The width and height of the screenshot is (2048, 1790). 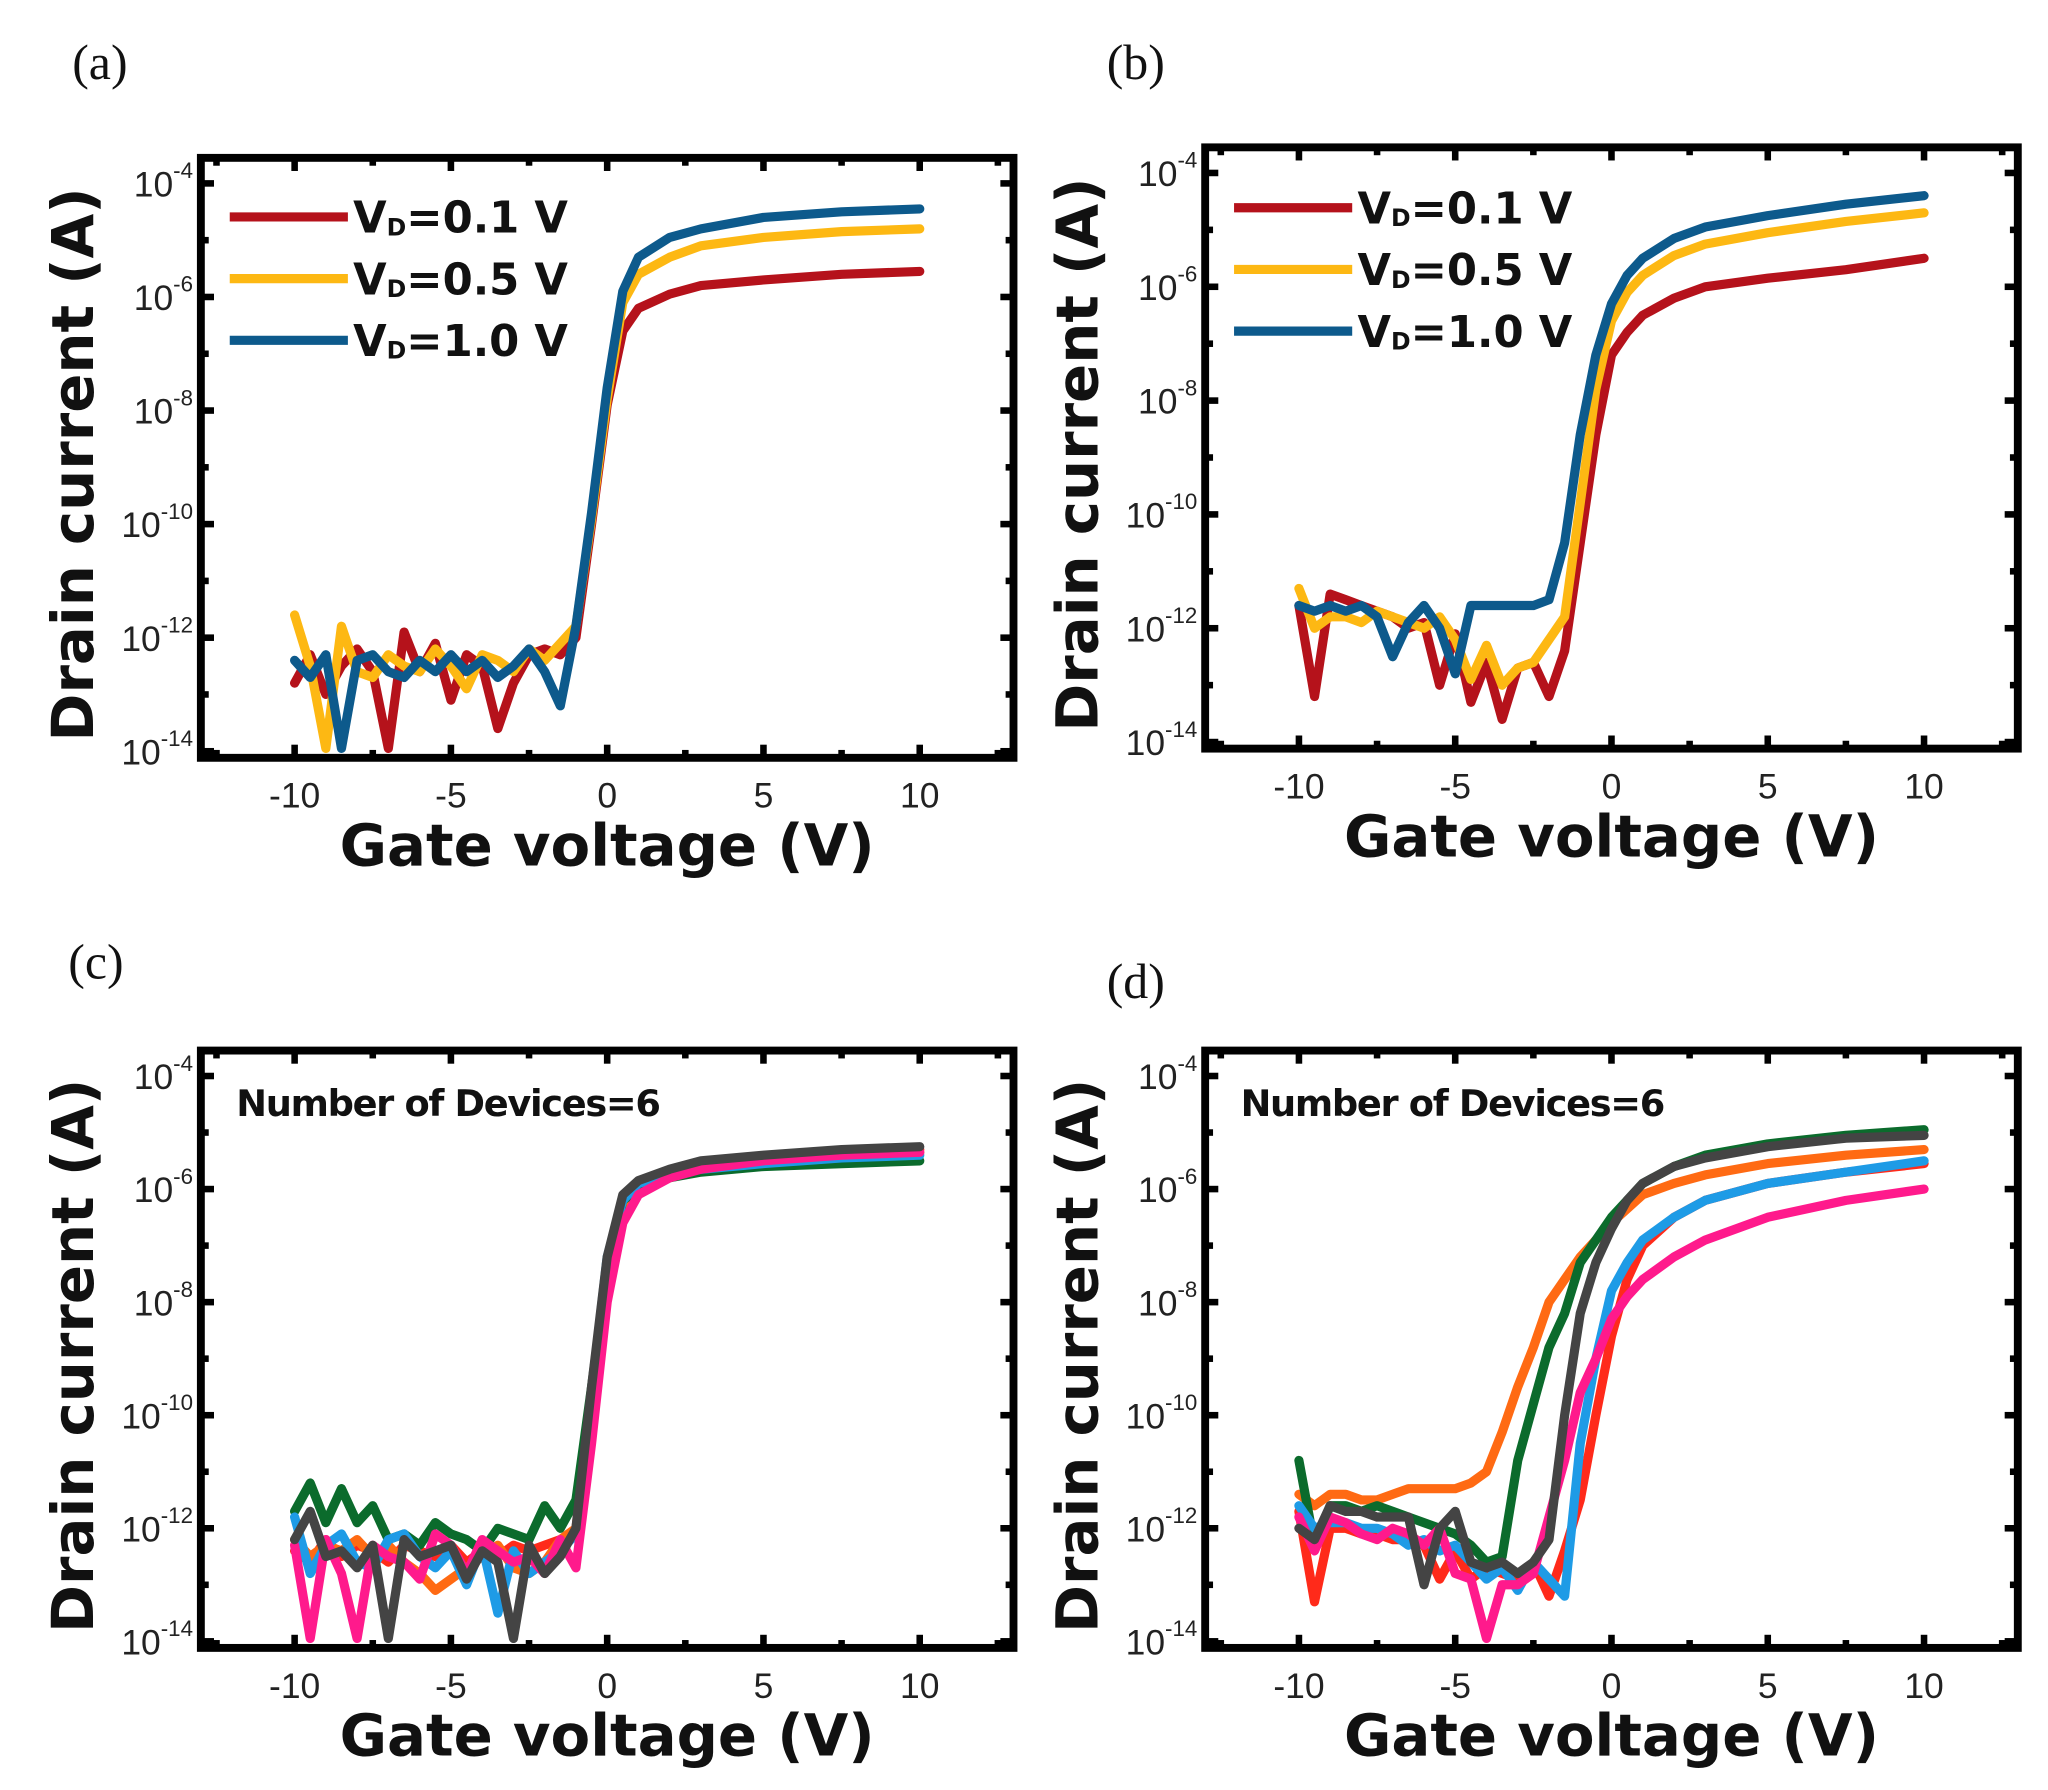 I want to click on panel-label: (a), so click(x=99, y=62).